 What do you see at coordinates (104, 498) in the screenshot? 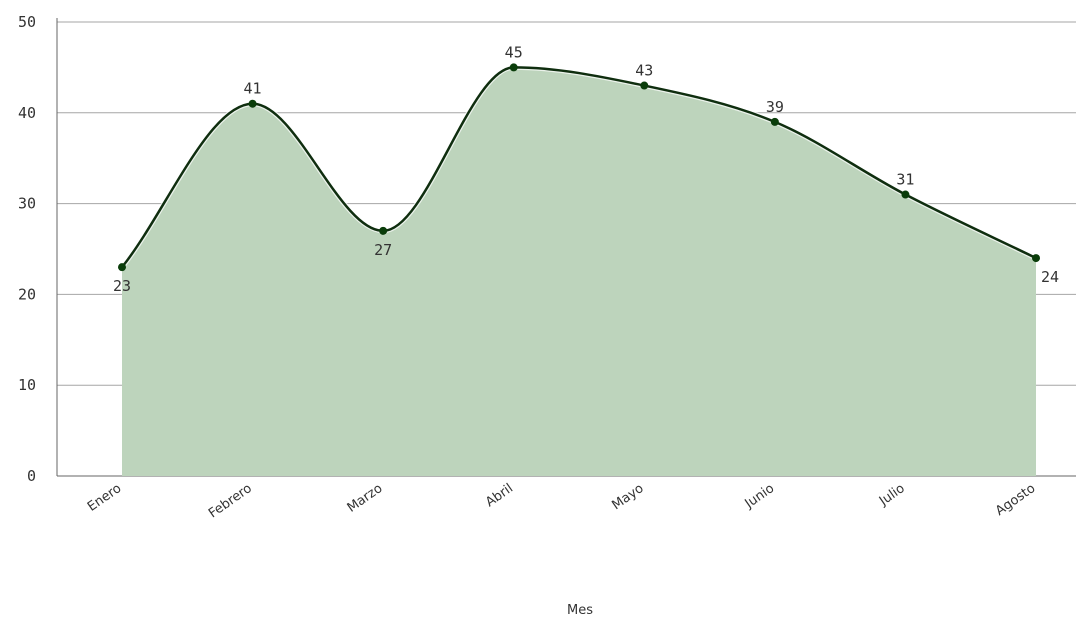
I see `x-tick-label: Enero` at bounding box center [104, 498].